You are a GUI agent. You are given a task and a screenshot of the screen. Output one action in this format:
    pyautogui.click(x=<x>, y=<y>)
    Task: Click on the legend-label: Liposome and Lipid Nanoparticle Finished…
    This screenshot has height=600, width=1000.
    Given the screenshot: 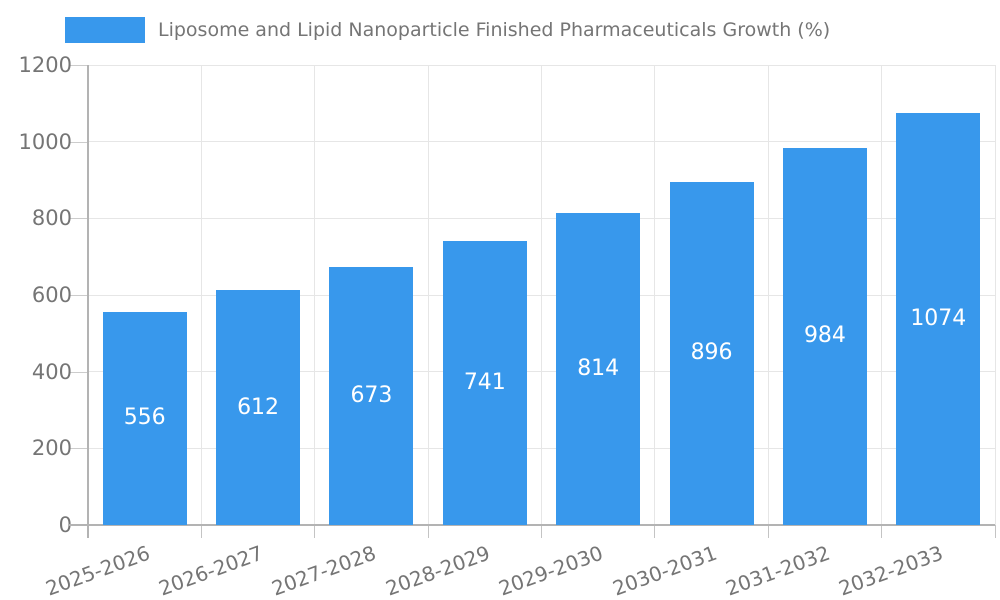 What is the action you would take?
    pyautogui.click(x=494, y=30)
    